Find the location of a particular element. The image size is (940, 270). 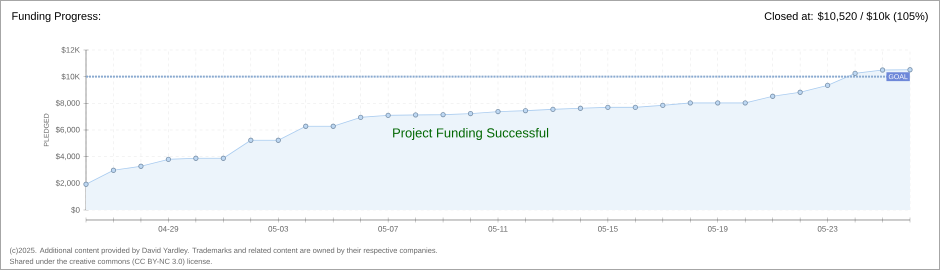

chart-title: Funding Progress: is located at coordinates (56, 17).